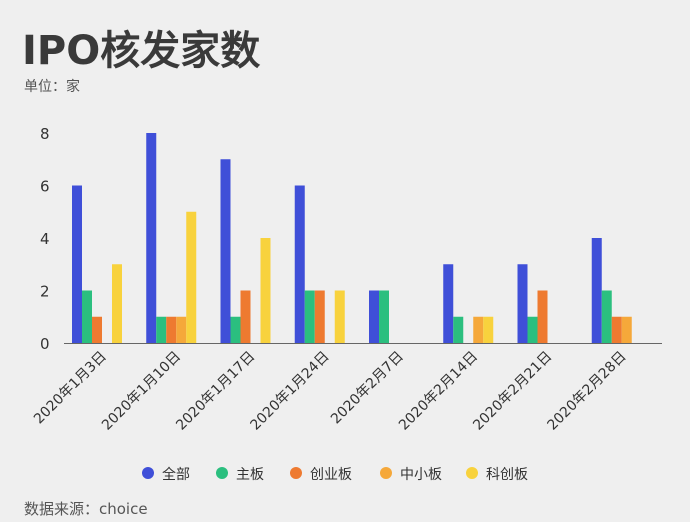  Describe the element at coordinates (45, 344) in the screenshot. I see `y-tick-label: 0` at that location.